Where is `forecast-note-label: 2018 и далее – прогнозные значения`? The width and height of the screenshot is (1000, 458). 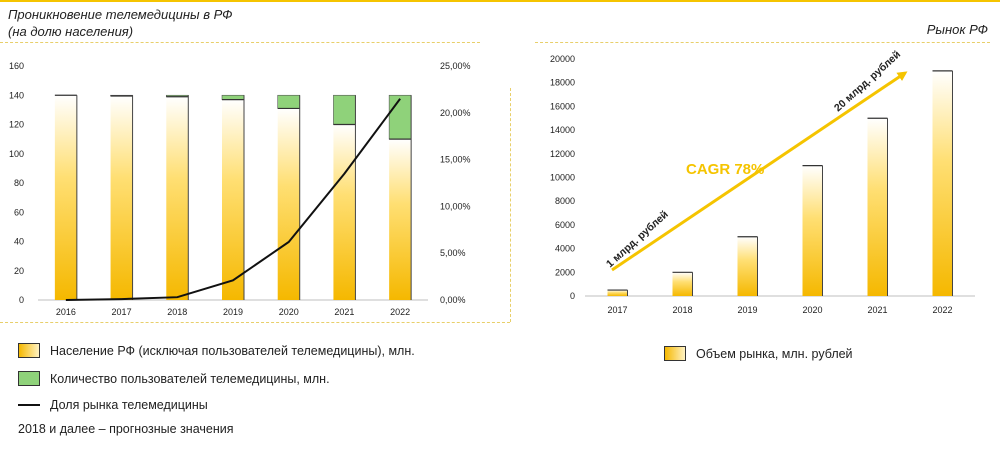 forecast-note-label: 2018 и далее – прогнозные значения is located at coordinates (126, 429).